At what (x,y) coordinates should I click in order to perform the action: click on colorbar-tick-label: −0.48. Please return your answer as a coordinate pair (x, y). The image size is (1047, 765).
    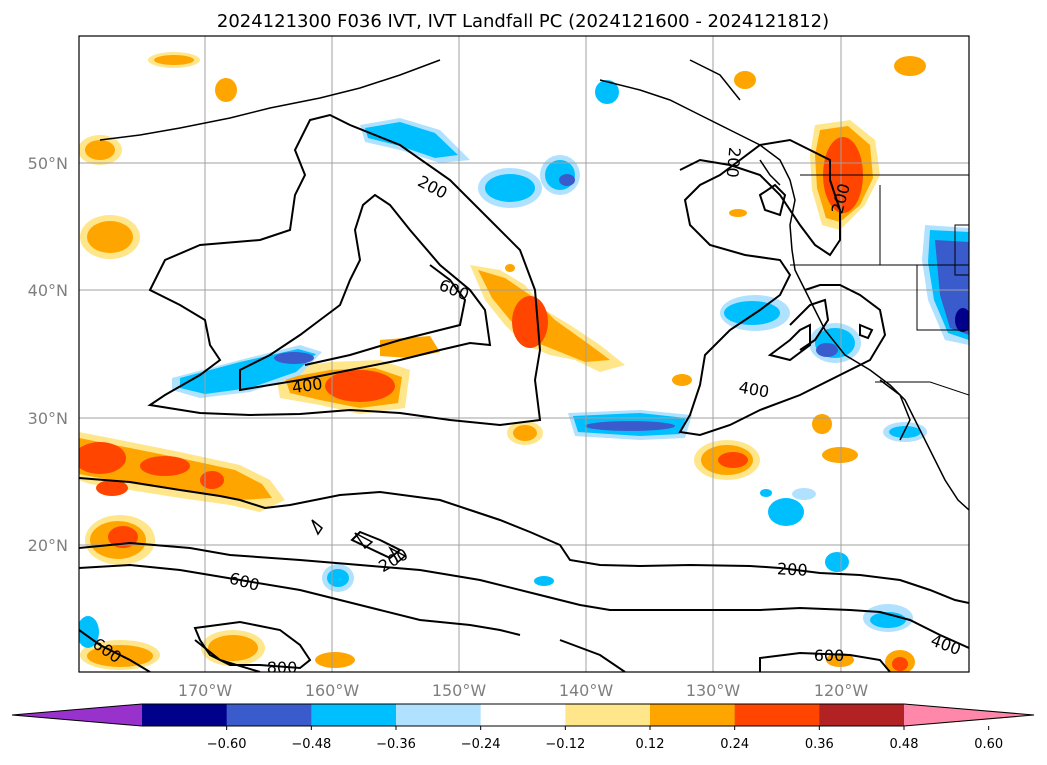
    Looking at the image, I should click on (311, 744).